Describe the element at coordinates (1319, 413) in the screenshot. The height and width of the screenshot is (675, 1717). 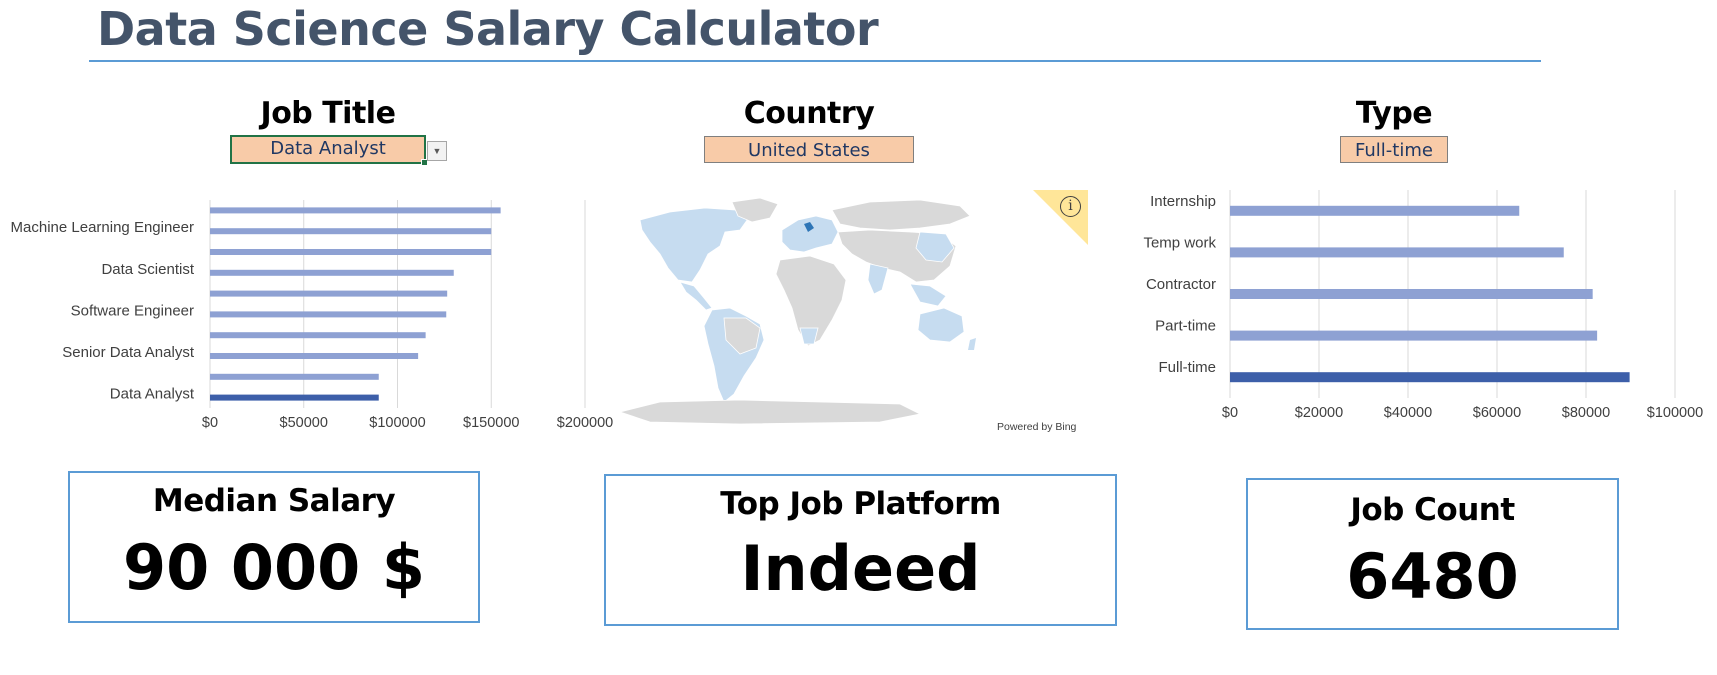
I see `x-tick-label: $20000` at that location.